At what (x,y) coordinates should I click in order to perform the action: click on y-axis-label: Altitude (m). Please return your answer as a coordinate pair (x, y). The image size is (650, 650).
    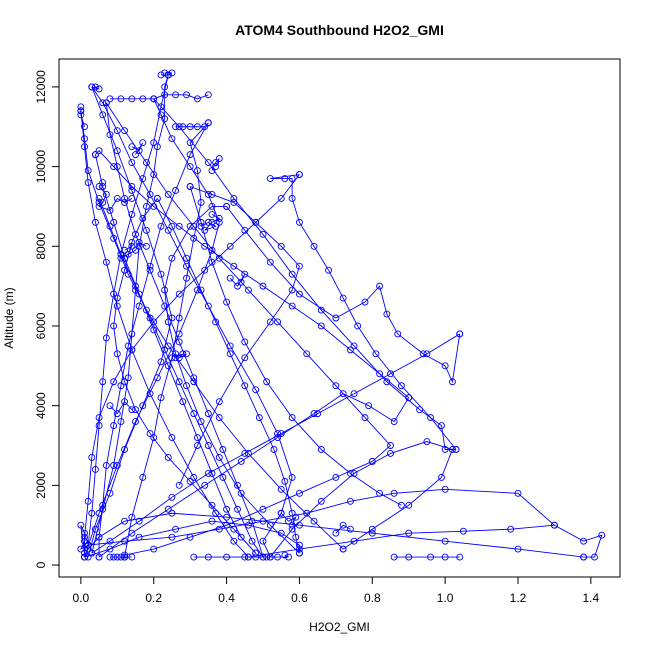
    Looking at the image, I should click on (9, 317).